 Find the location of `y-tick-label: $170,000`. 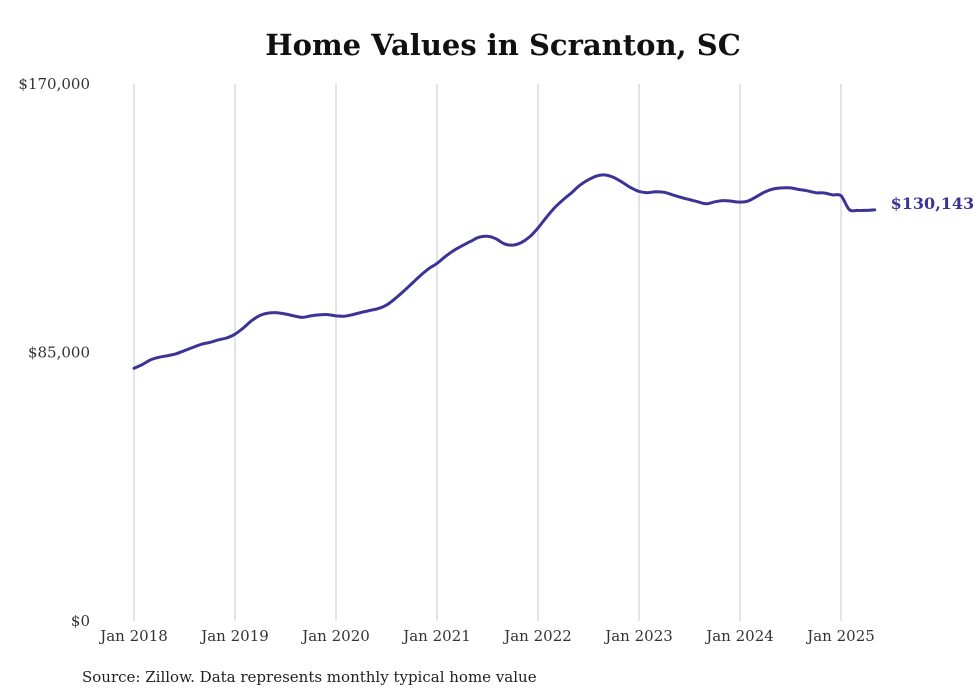

y-tick-label: $170,000 is located at coordinates (54, 84).